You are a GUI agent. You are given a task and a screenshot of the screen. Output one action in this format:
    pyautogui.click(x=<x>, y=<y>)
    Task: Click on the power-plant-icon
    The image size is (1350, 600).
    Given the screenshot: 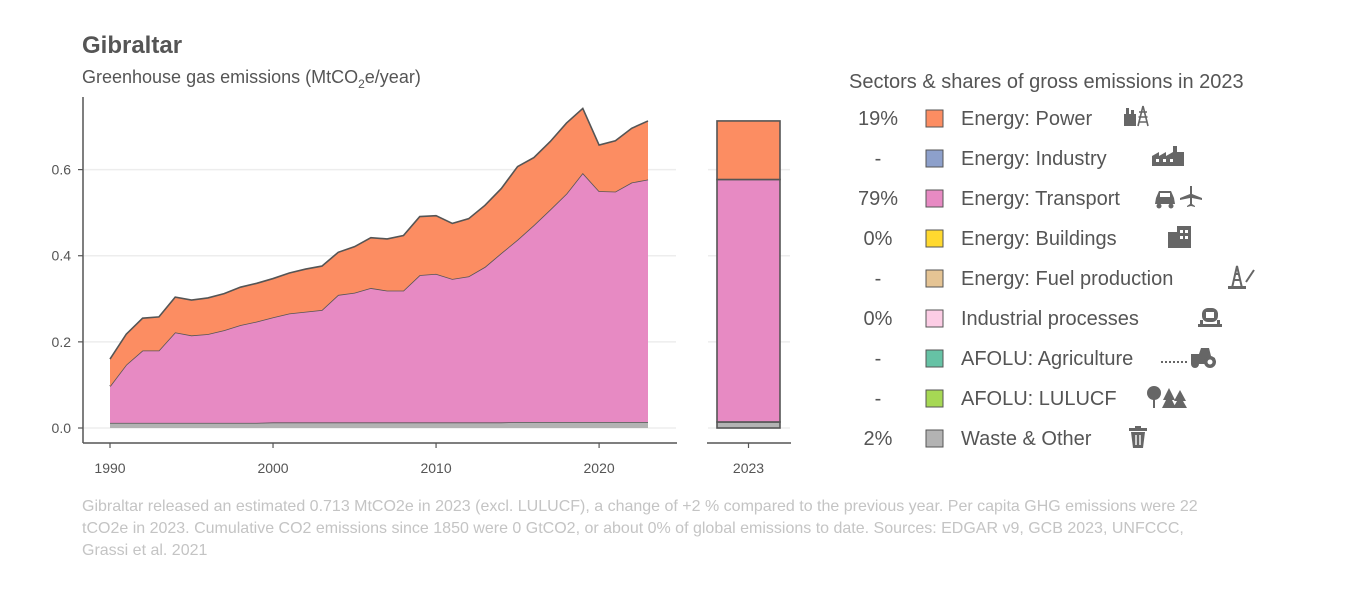 What is the action you would take?
    pyautogui.click(x=1136, y=116)
    